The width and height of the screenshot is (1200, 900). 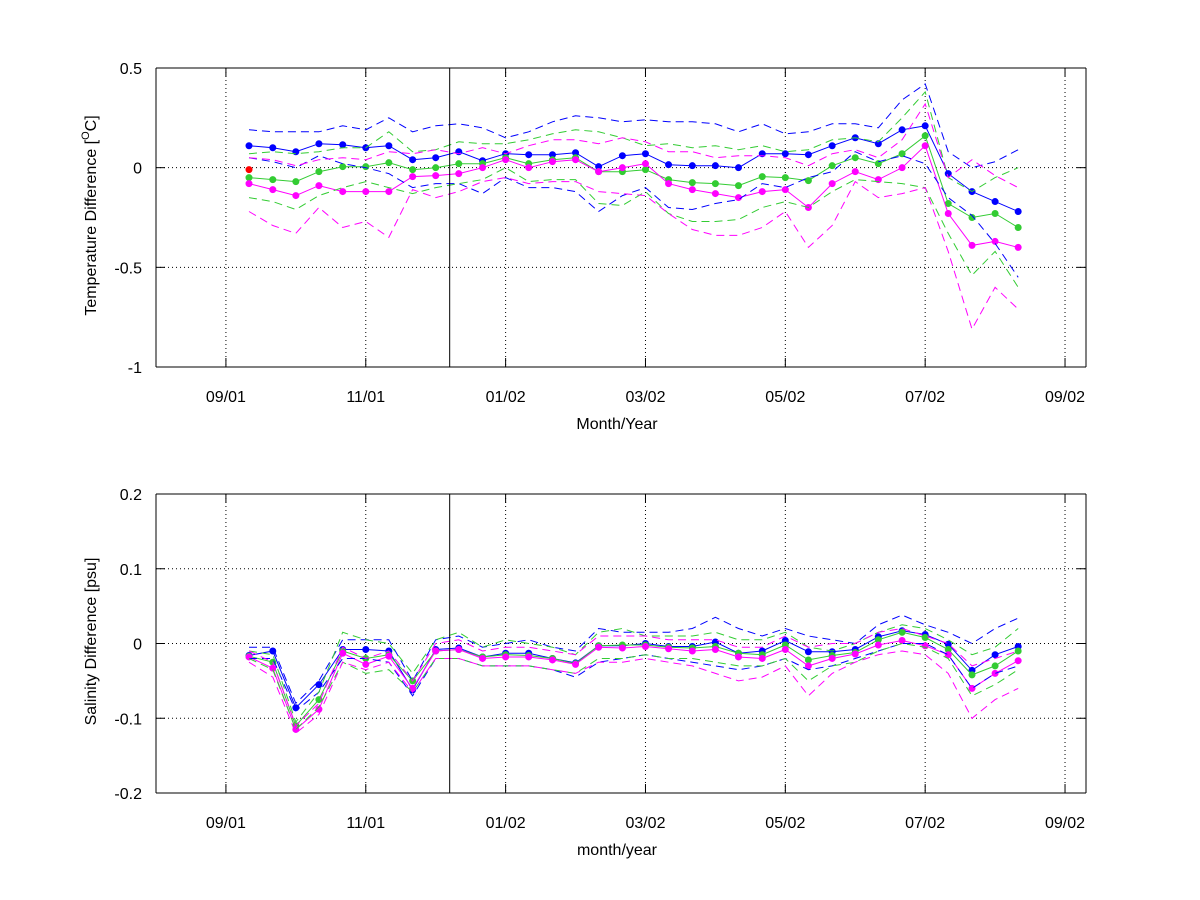 What do you see at coordinates (506, 397) in the screenshot?
I see `temperature-x-tick-label-2: 01/02` at bounding box center [506, 397].